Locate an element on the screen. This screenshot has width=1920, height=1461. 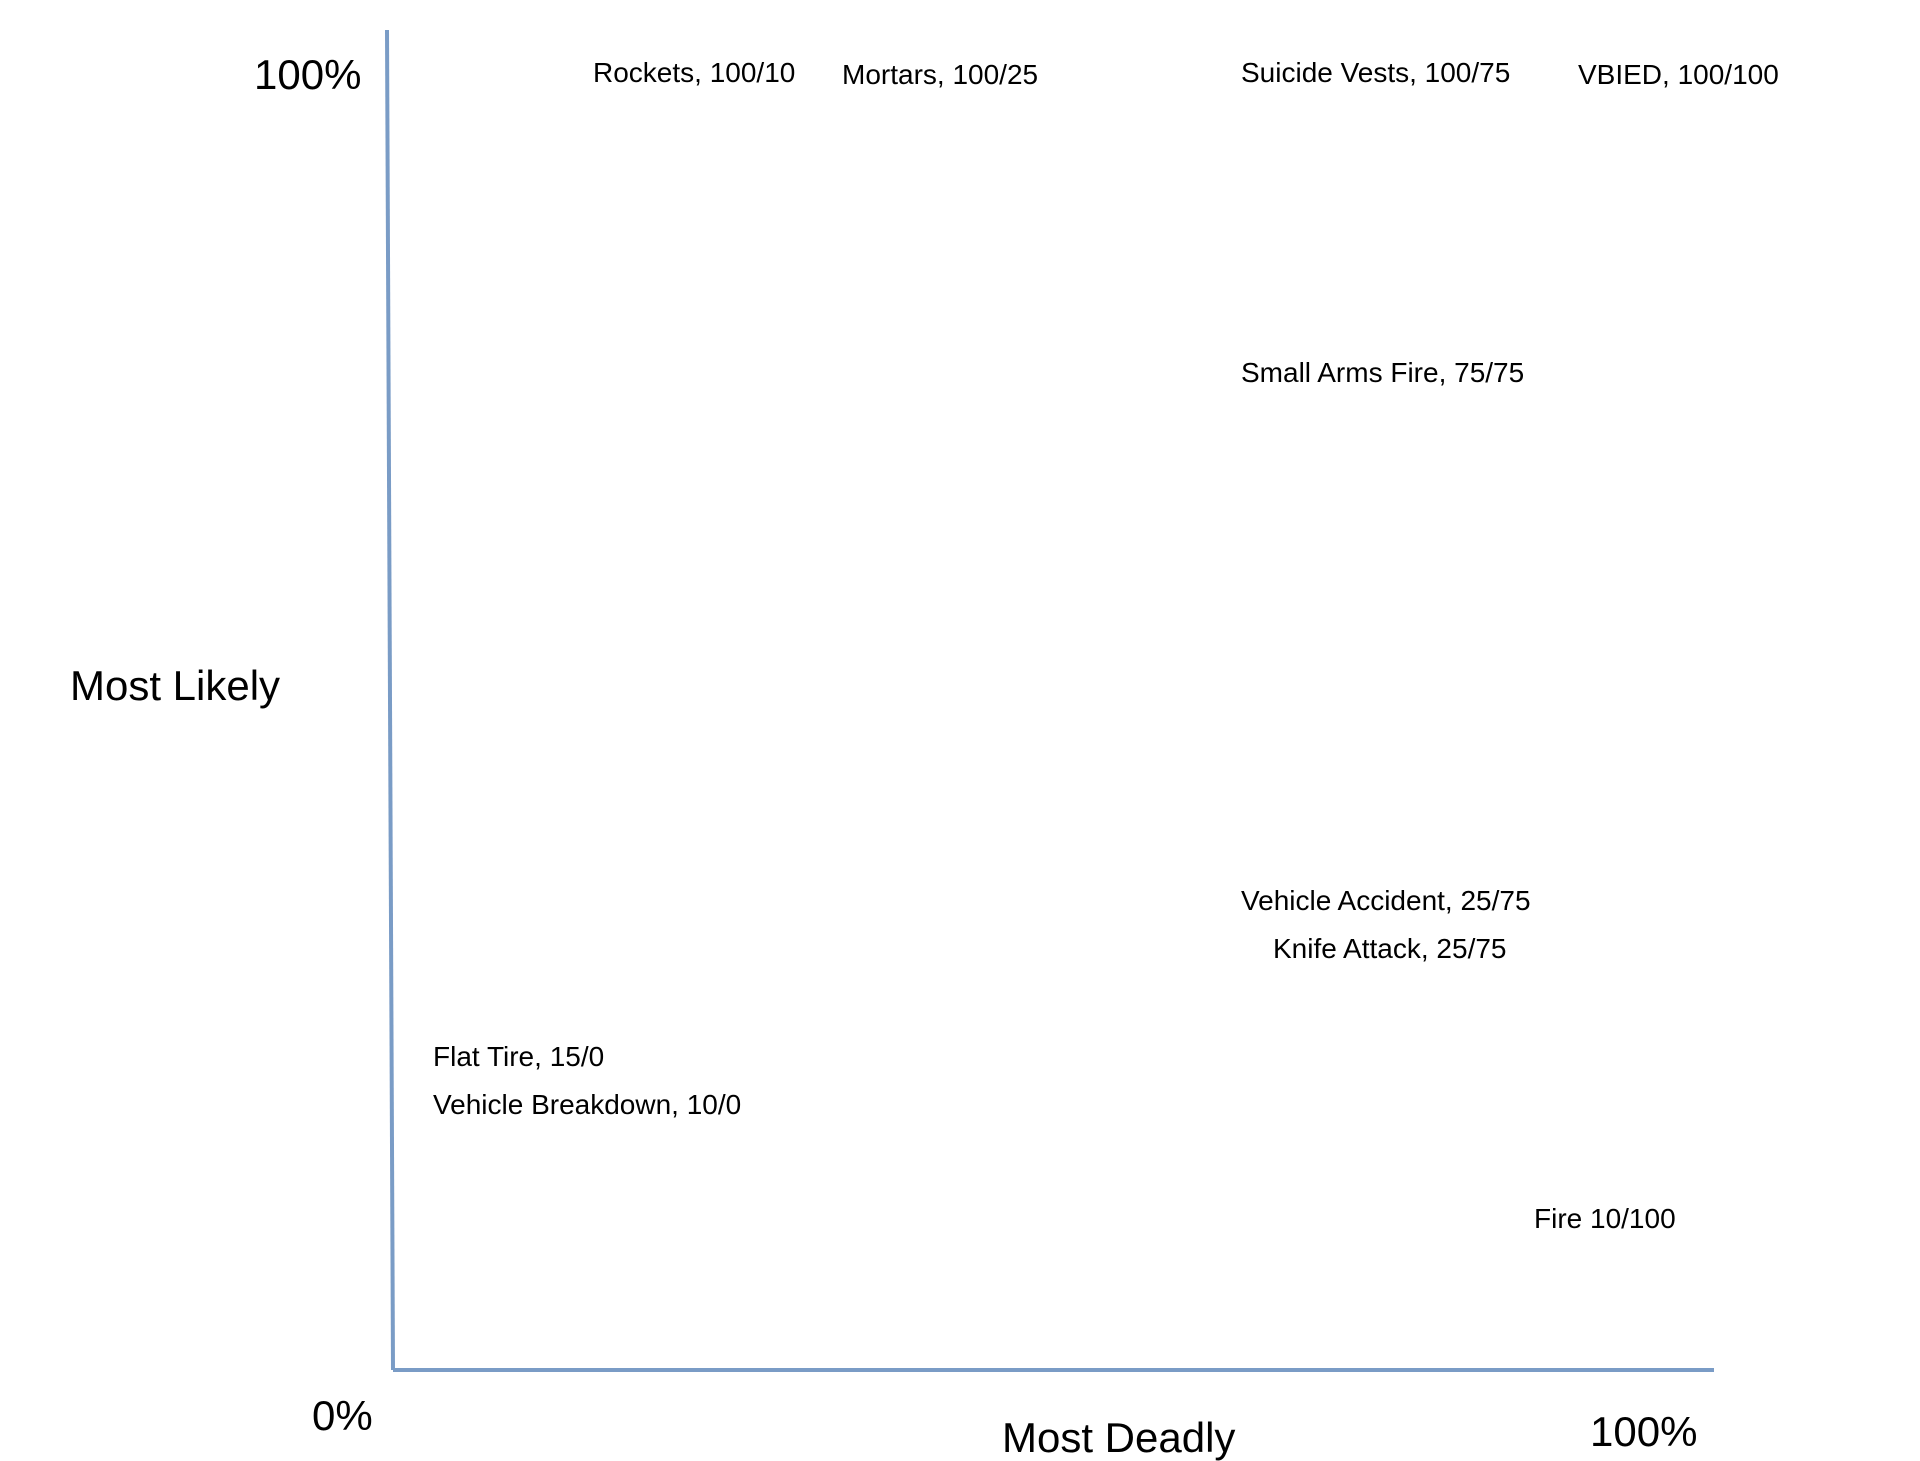
point-label-rockets-100-10: Rockets, 100/10 is located at coordinates (694, 72).